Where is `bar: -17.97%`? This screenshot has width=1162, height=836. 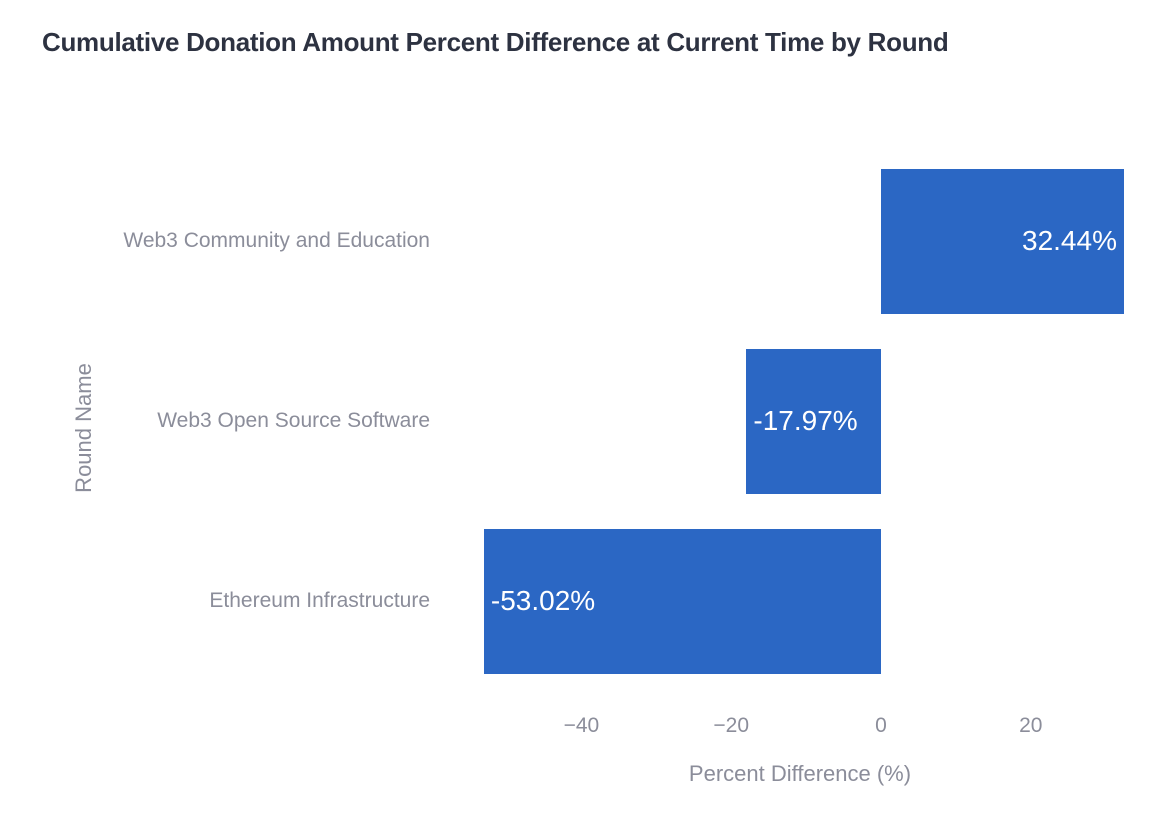
bar: -17.97% is located at coordinates (813, 421).